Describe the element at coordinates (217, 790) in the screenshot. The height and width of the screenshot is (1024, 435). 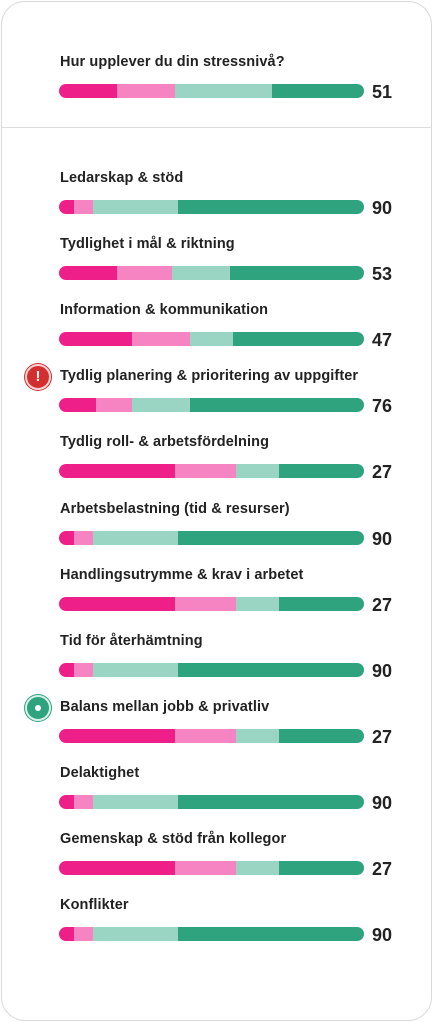
I see `category-row: Delaktighet 90` at that location.